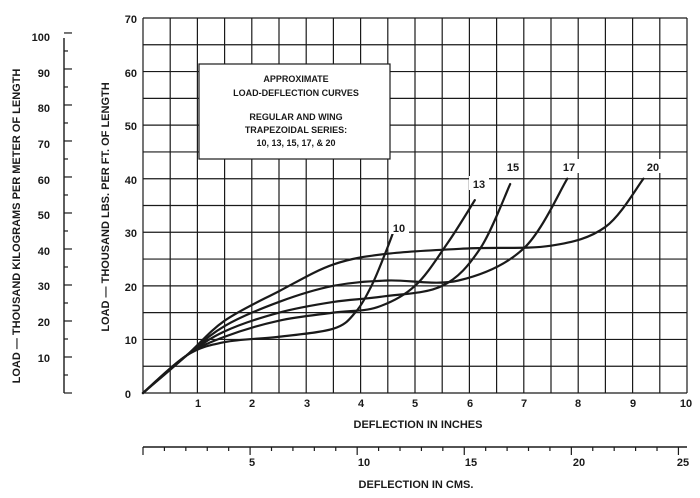 The image size is (700, 498). Describe the element at coordinates (307, 404) in the screenshot. I see `x-tick-3: 3` at that location.